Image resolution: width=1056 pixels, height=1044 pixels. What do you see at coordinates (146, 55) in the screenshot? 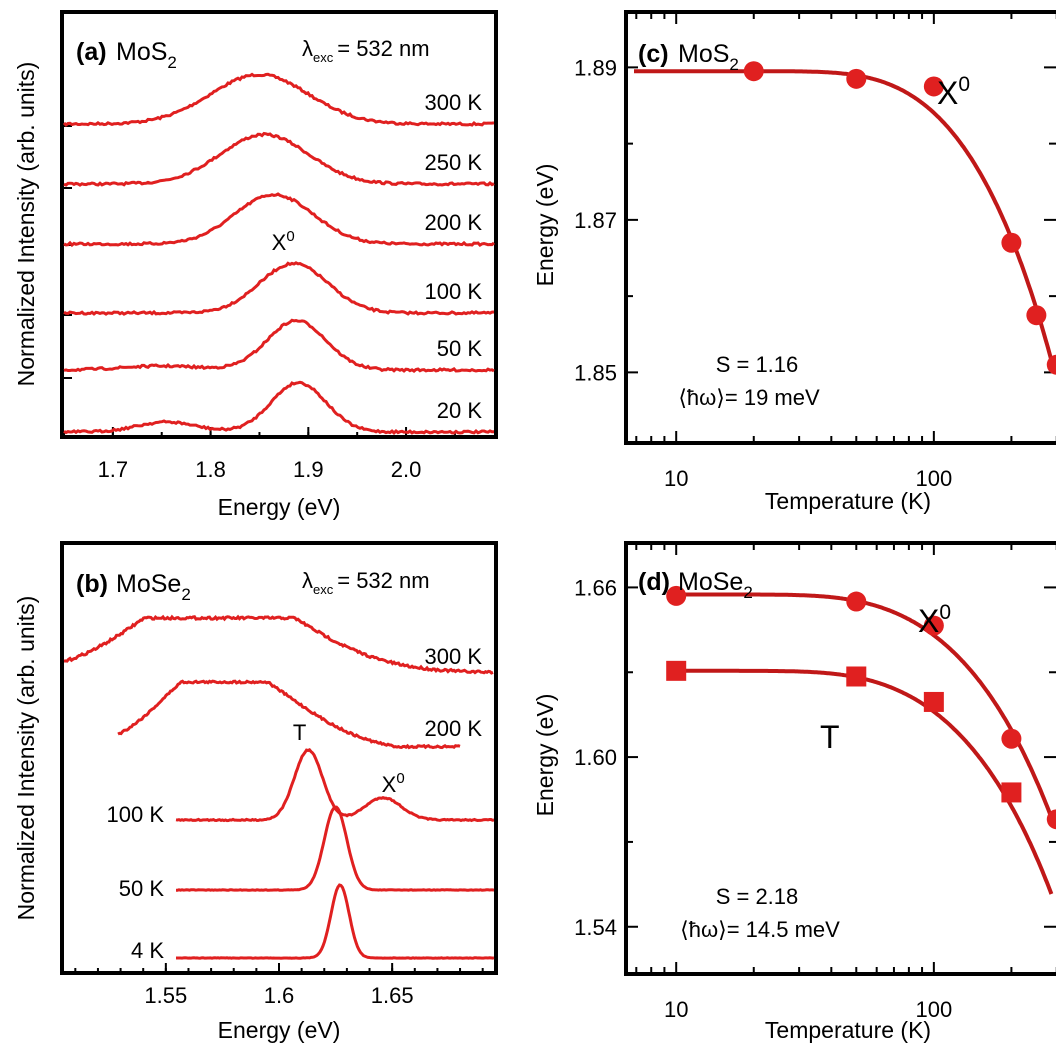
I see `panel-a-material: MoS2` at bounding box center [146, 55].